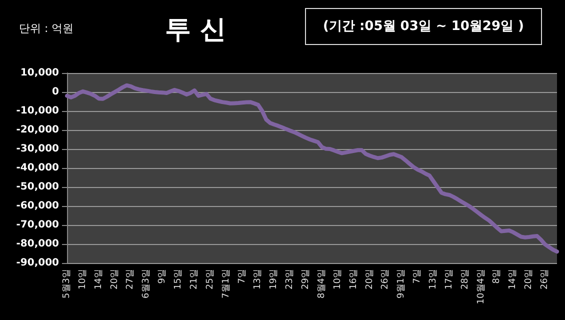 The image size is (565, 320). I want to click on y-tick-label: -80,000, so click(38, 244).